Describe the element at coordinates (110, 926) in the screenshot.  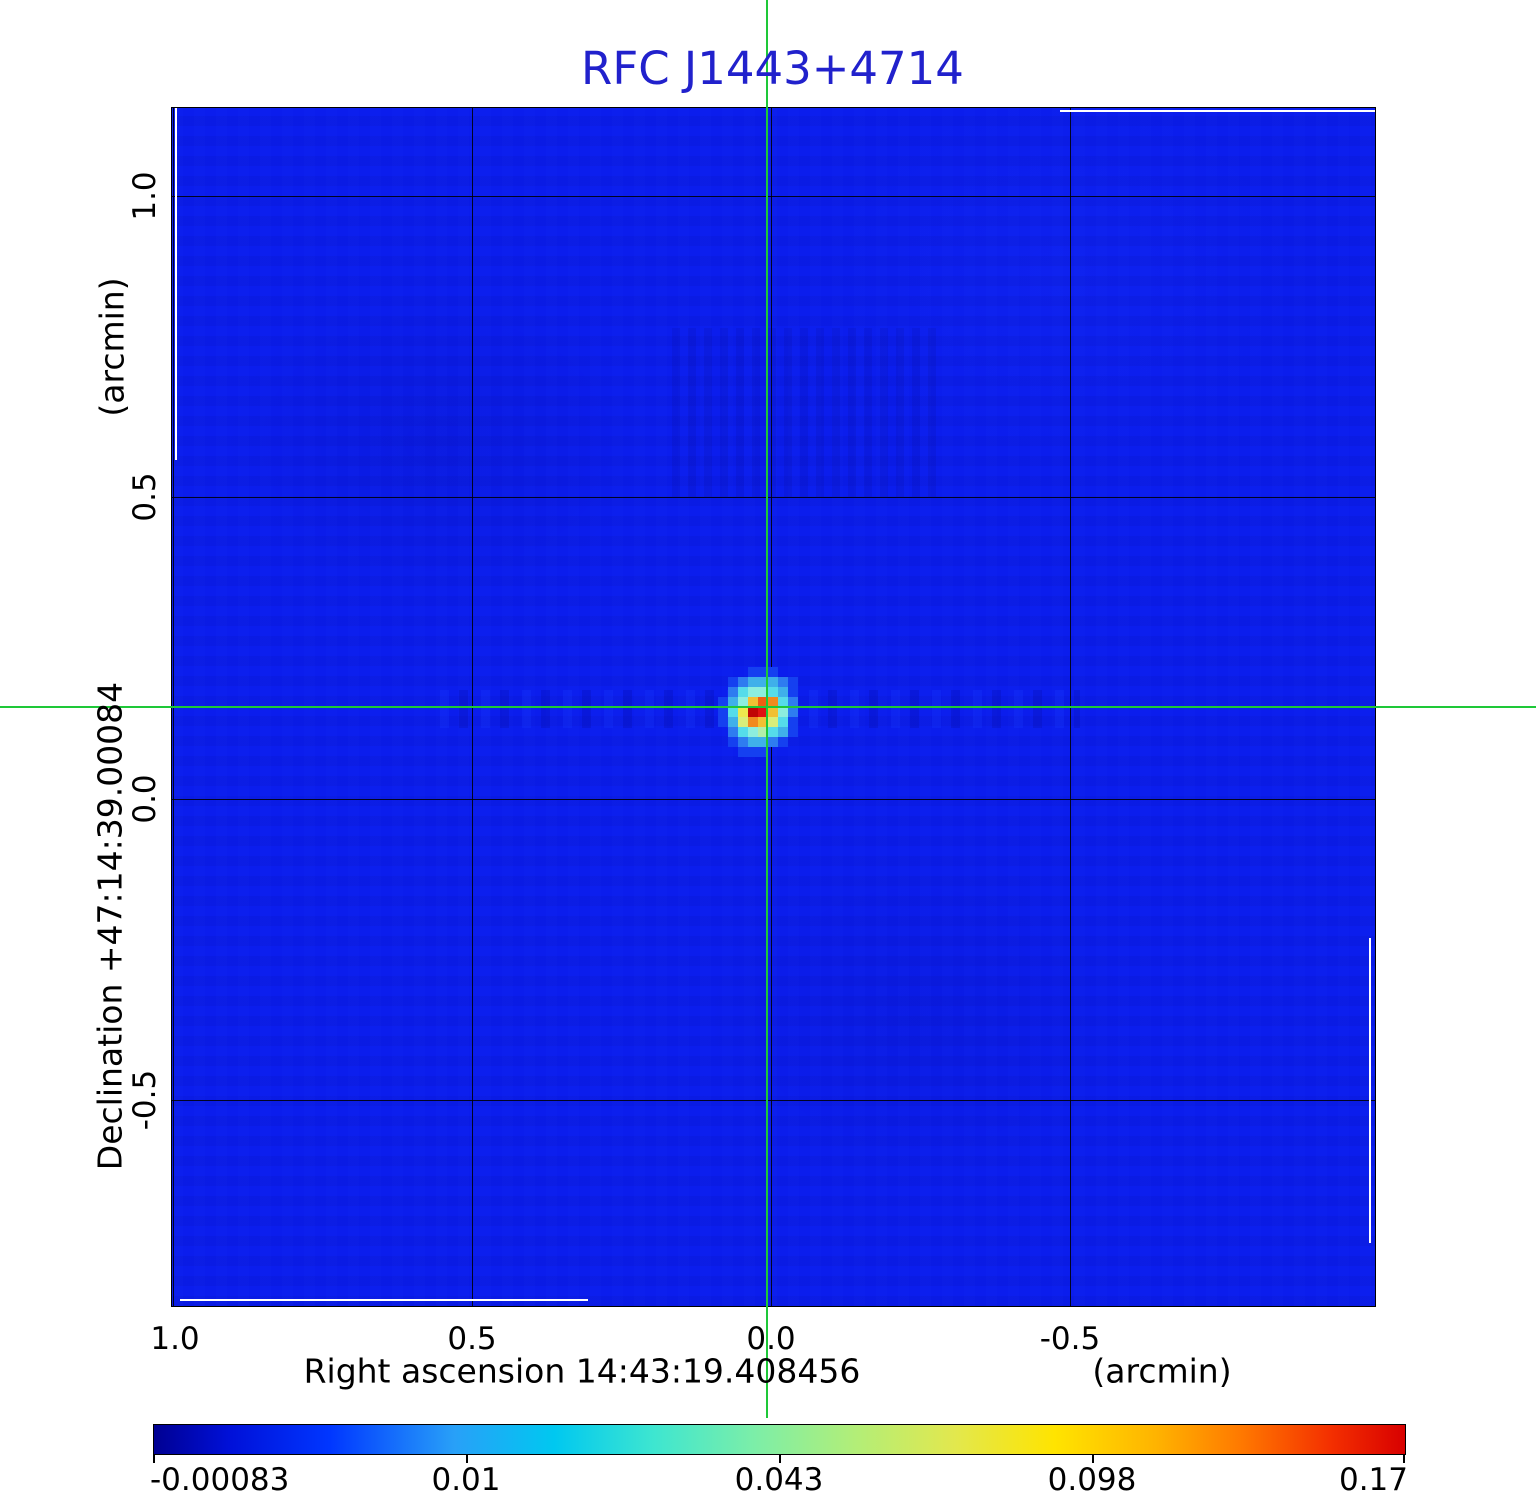
I see `y-axis-title: Declination +47:14:39.00084` at that location.